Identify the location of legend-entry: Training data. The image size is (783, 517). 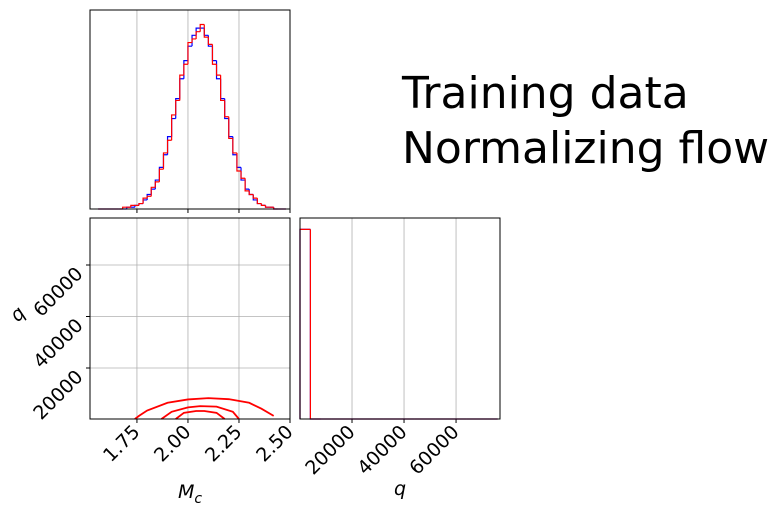
(545, 93).